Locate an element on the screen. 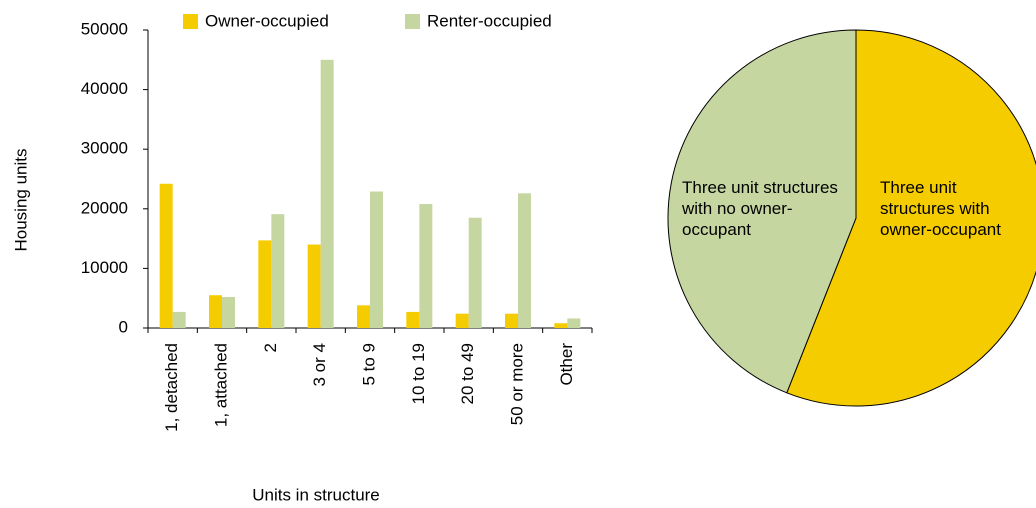 This screenshot has width=1036, height=508. x-tick-label: 3 or 4 is located at coordinates (319, 364).